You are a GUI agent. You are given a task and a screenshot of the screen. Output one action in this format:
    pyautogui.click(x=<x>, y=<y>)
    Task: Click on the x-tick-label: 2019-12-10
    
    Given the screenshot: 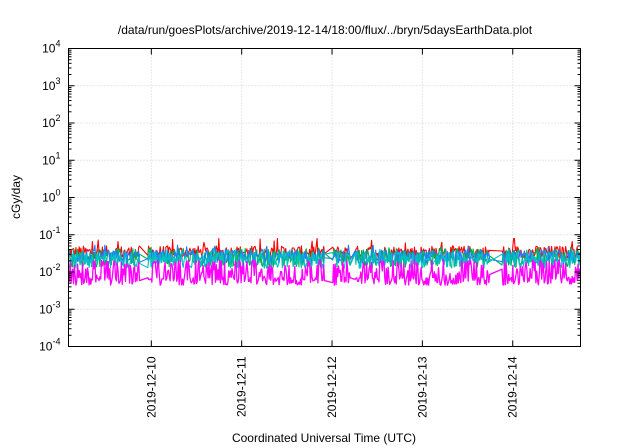 What is the action you would take?
    pyautogui.click(x=151, y=387)
    